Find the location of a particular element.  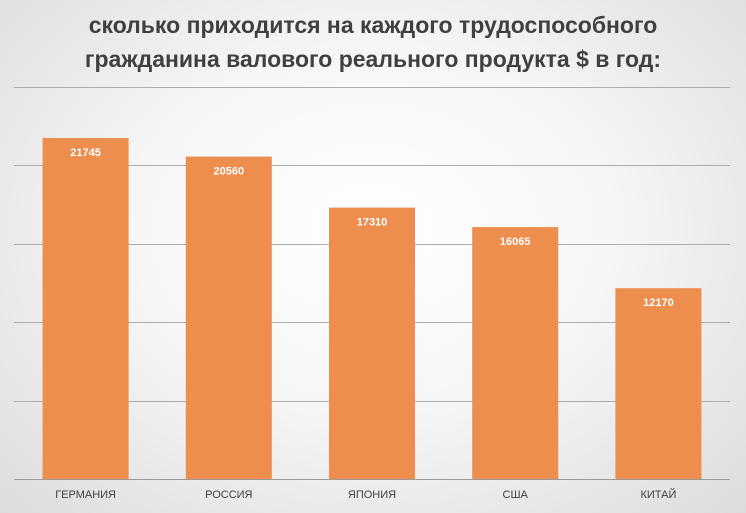

data-label-япония: 17310 is located at coordinates (372, 223).